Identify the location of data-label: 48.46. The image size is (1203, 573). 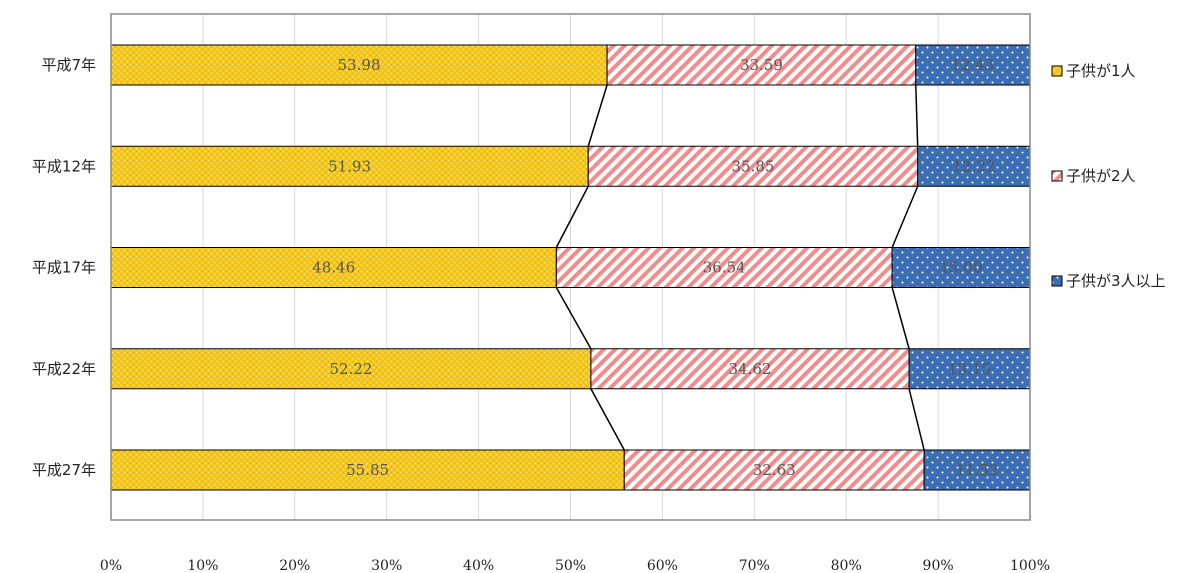
(333, 268).